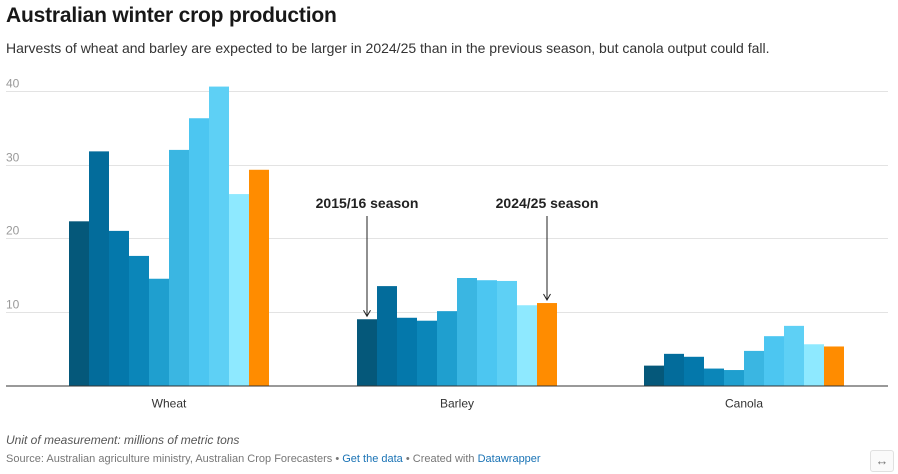  What do you see at coordinates (367, 203) in the screenshot?
I see `annotation-label: 2015/16 season` at bounding box center [367, 203].